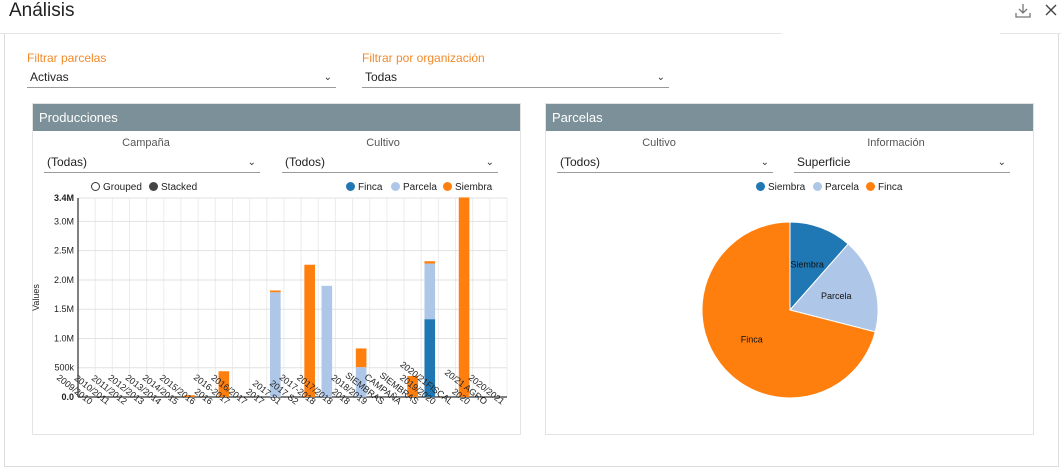  I want to click on legend-parcela-label: Parcela, so click(420, 187).